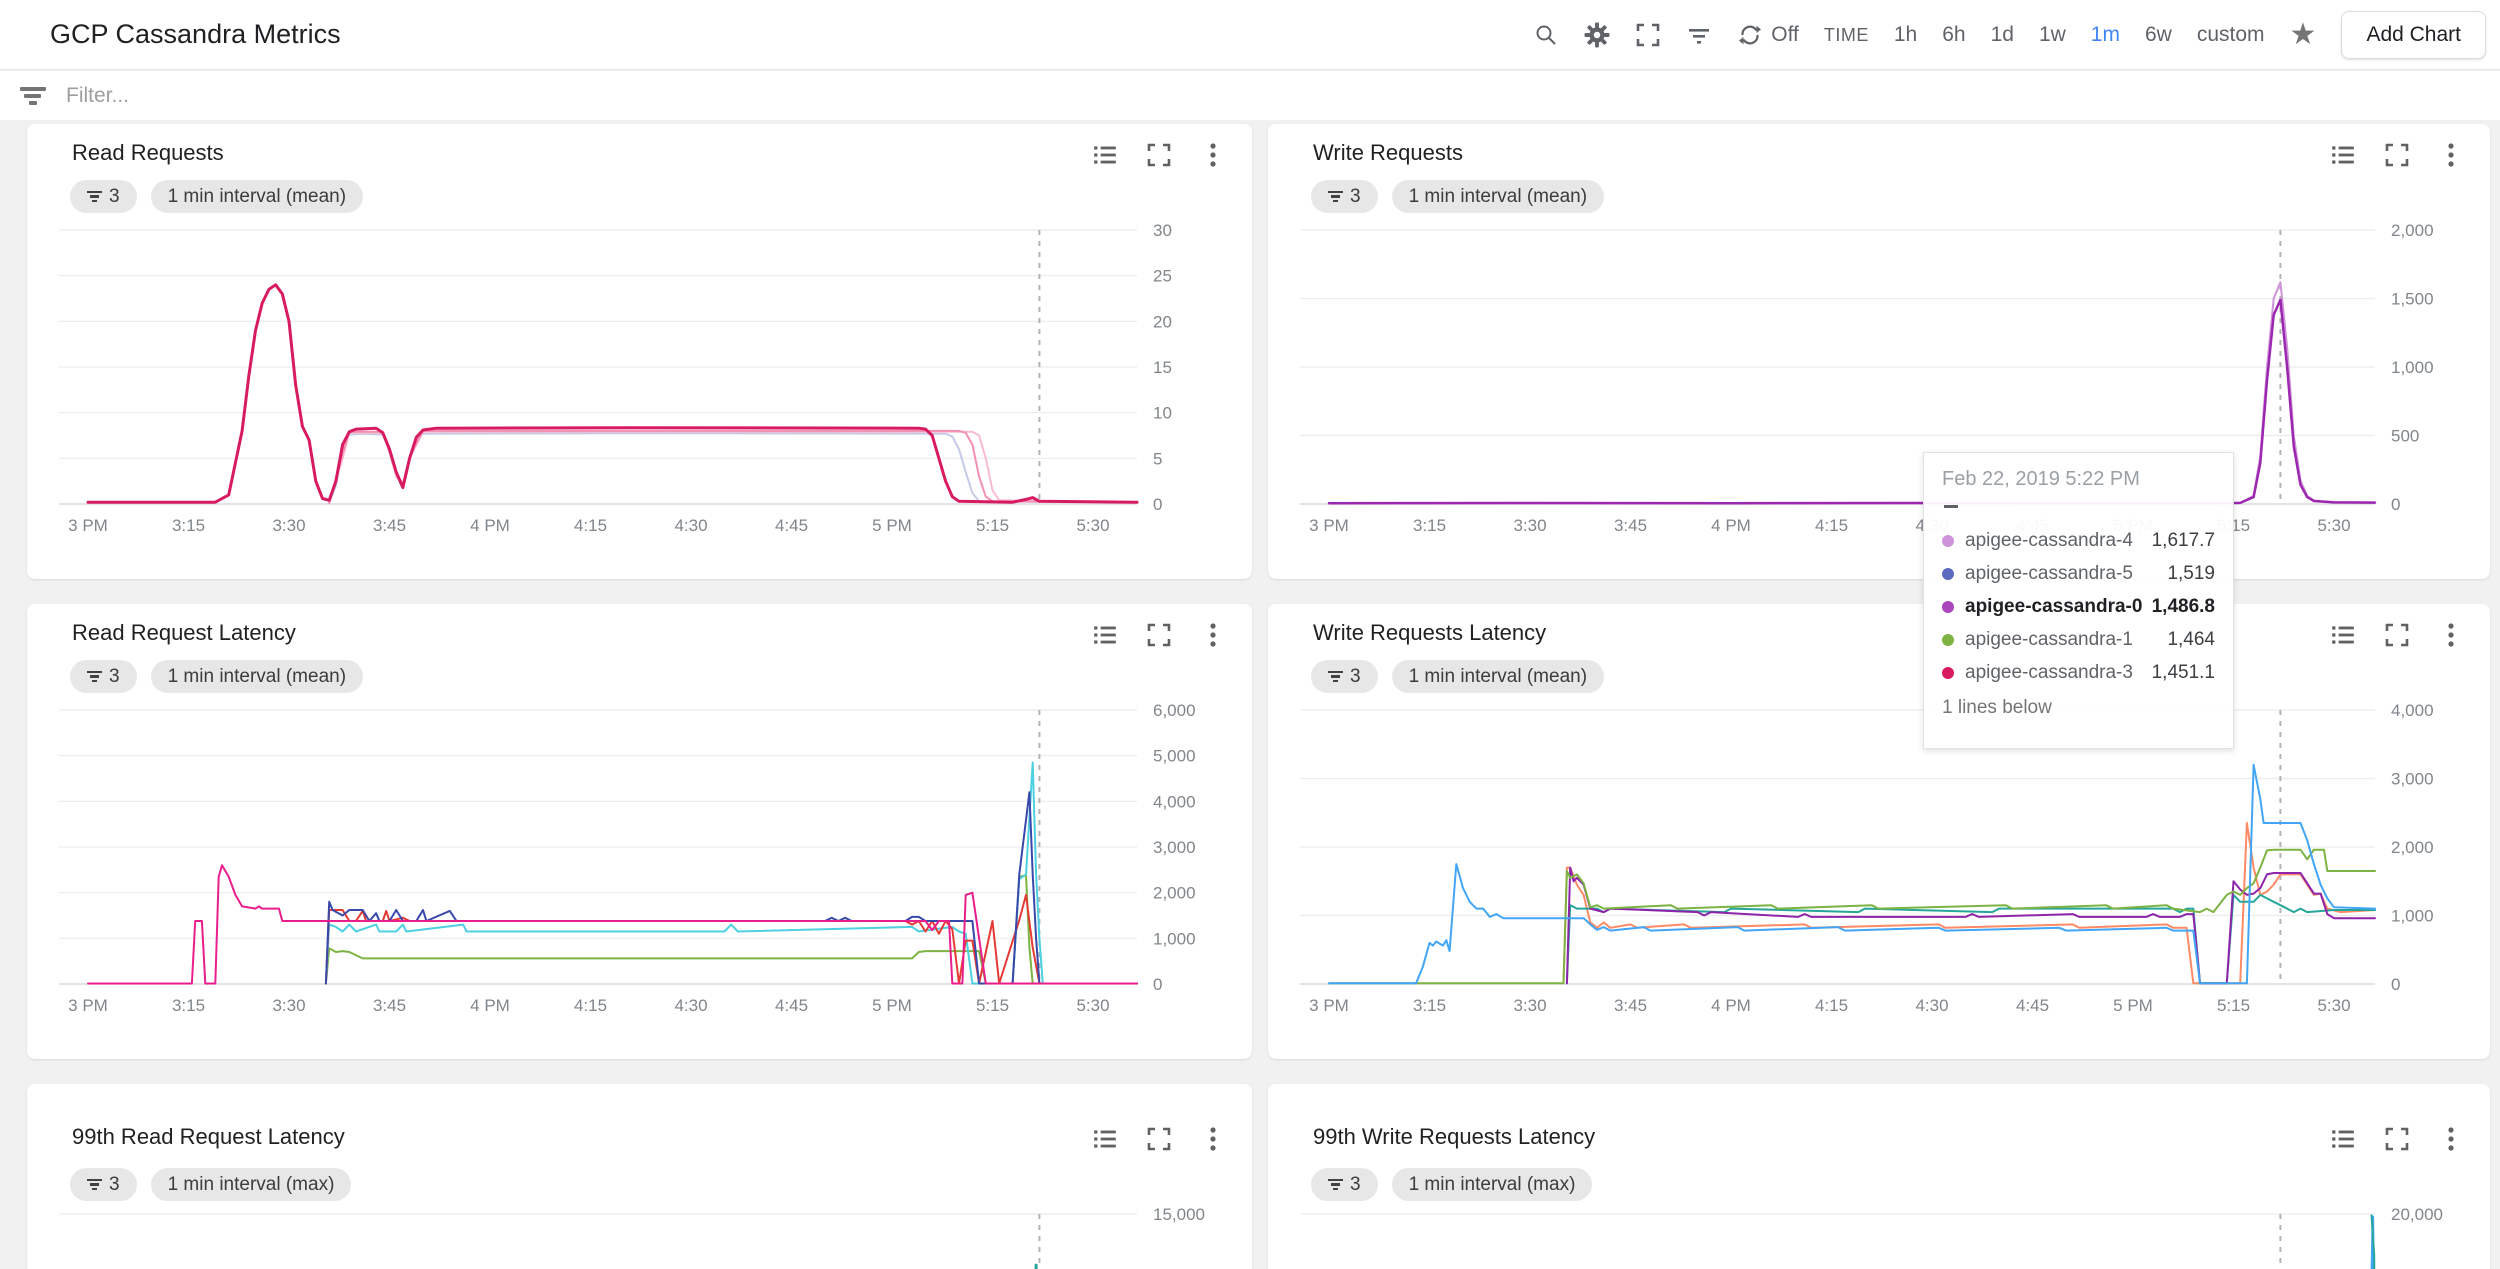 This screenshot has width=2500, height=1269. Describe the element at coordinates (2105, 34) in the screenshot. I see `range-1m: 1m` at that location.